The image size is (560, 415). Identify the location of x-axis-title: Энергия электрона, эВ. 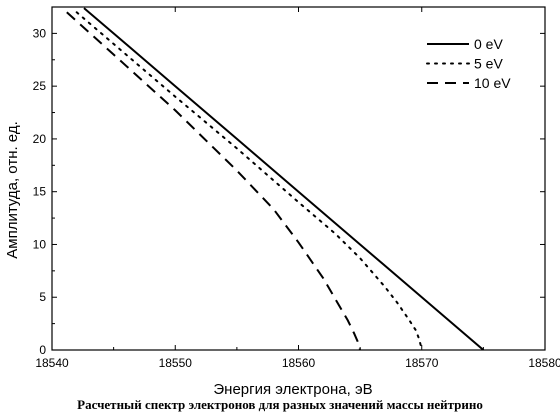
(292, 389).